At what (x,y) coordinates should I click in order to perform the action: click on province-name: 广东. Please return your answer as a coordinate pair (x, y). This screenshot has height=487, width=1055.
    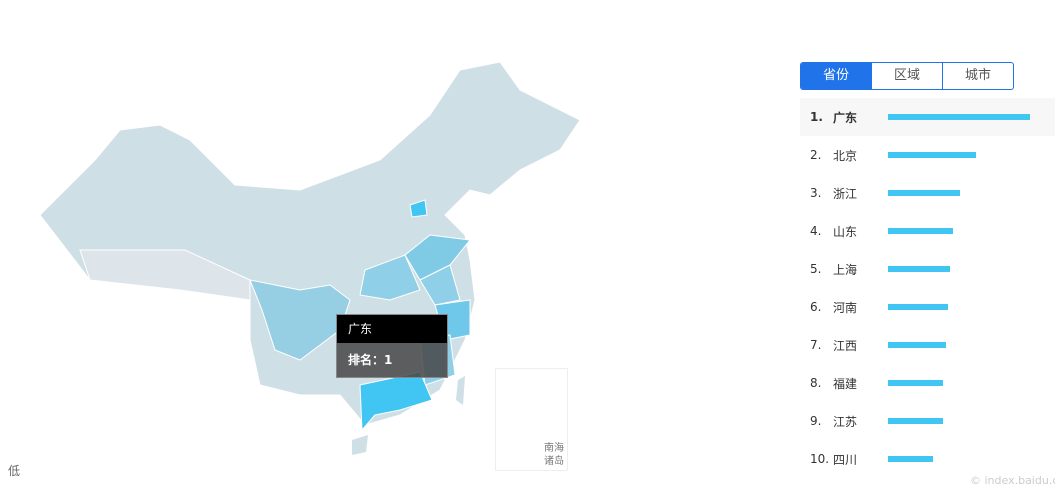
    Looking at the image, I should click on (845, 117).